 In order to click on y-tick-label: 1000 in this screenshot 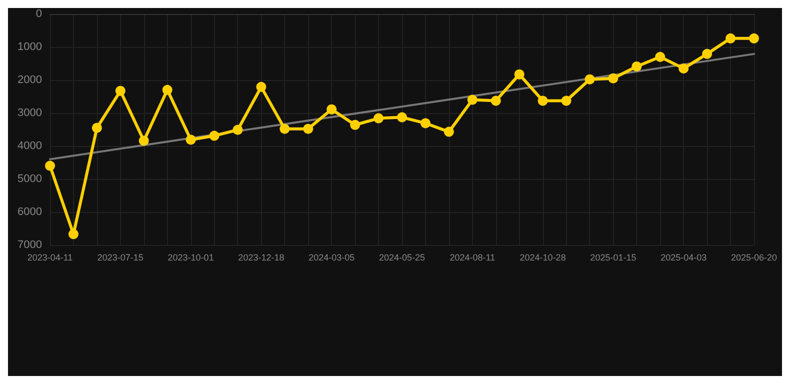, I will do `click(30, 47)`.